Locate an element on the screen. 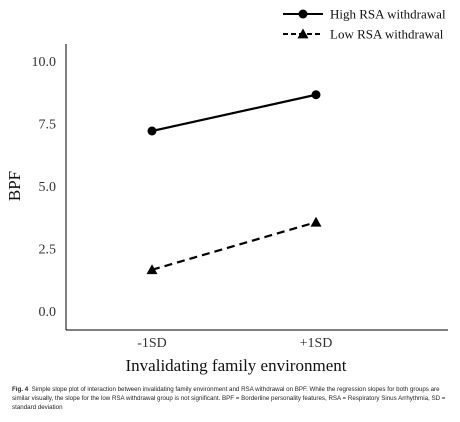  y-tick-label: 0.0 is located at coordinates (48, 312).